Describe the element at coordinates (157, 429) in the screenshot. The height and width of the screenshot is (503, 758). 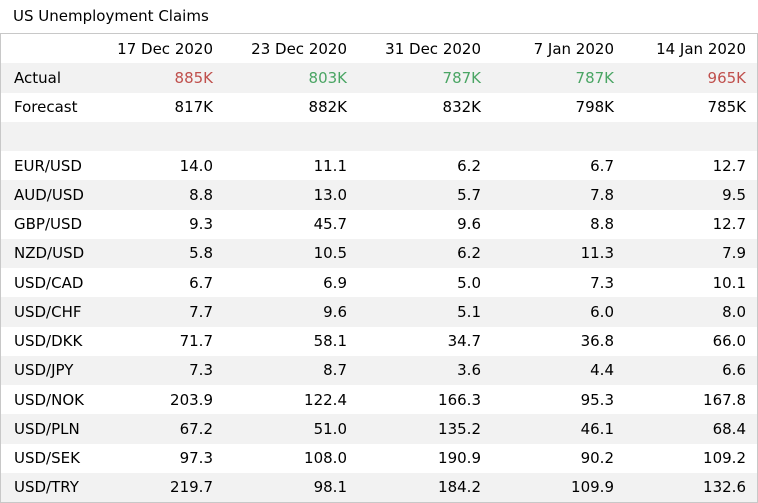
I see `pair-value: 67.2` at that location.